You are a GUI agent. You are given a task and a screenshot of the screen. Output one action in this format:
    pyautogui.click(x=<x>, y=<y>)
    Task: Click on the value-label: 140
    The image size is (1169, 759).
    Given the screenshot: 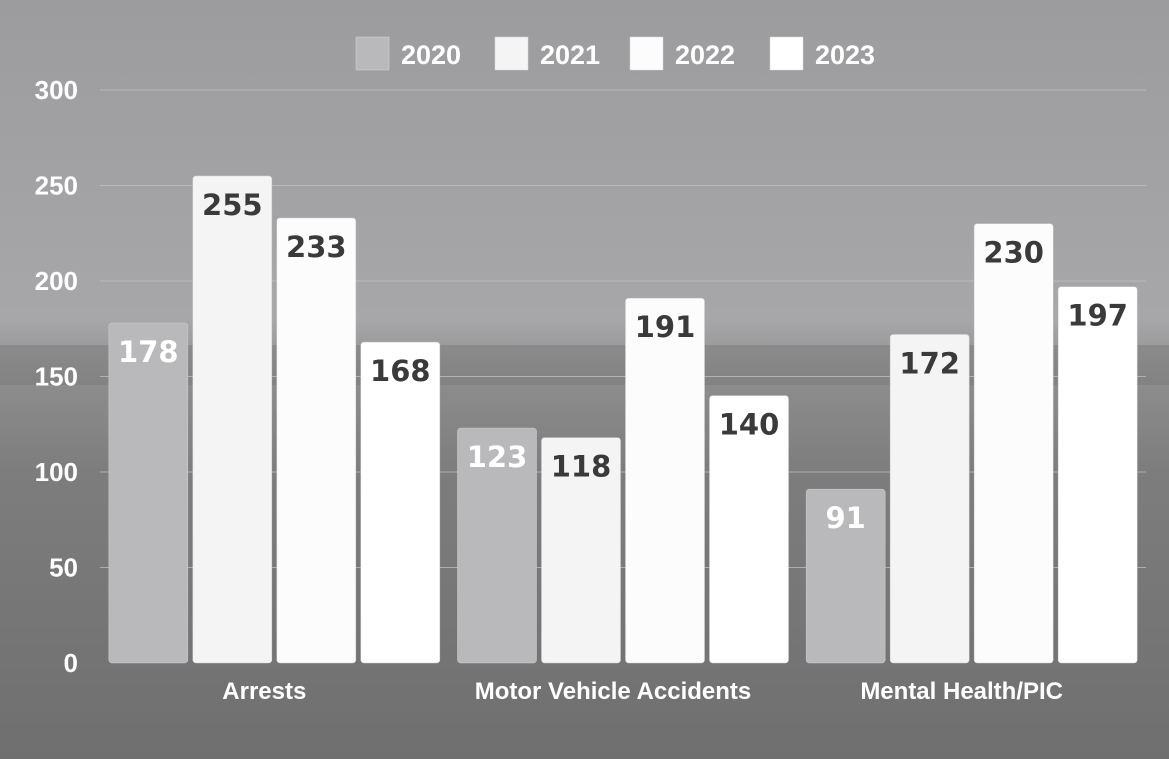 What is the action you would take?
    pyautogui.click(x=749, y=425)
    